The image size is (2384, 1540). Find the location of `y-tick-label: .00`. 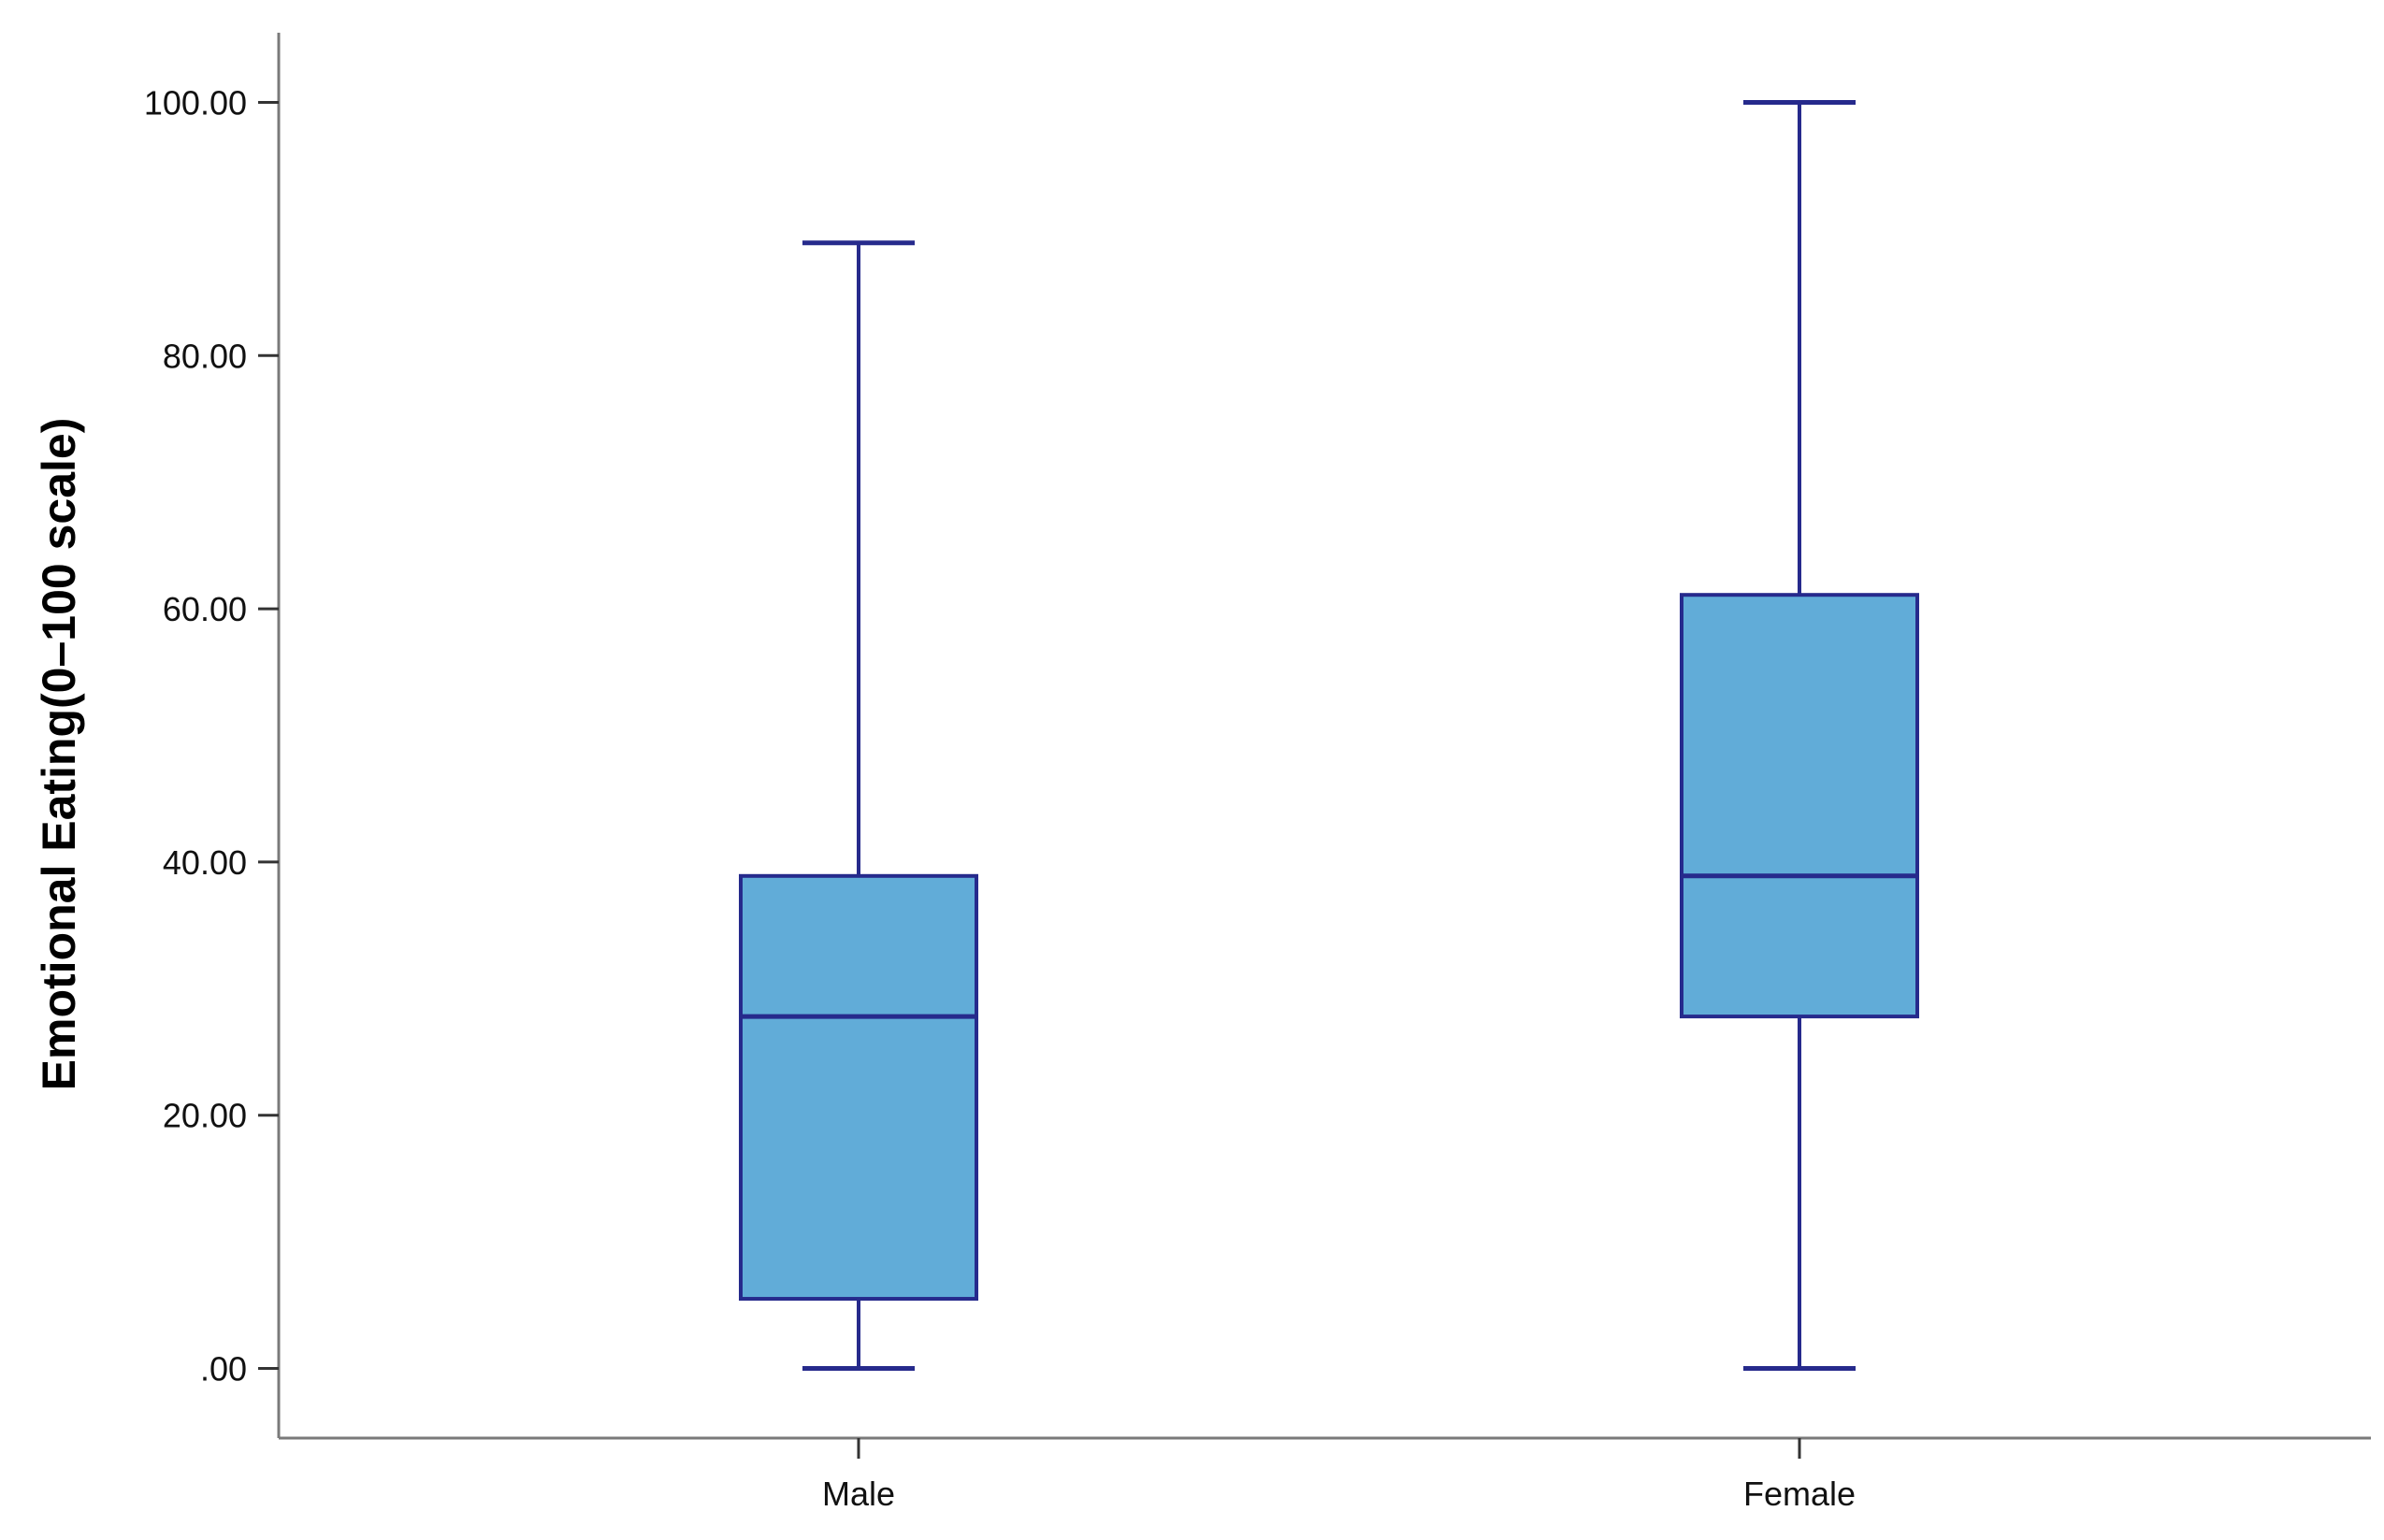

y-tick-label: .00 is located at coordinates (224, 1369).